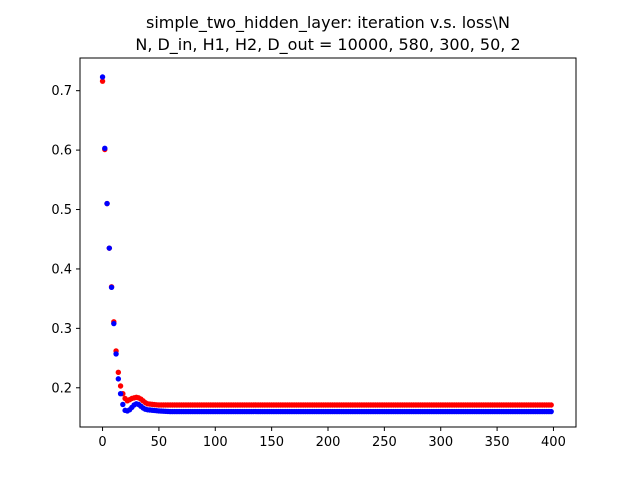 Image resolution: width=640 pixels, height=480 pixels. Describe the element at coordinates (271, 442) in the screenshot. I see `x-tick-label: 150` at that location.